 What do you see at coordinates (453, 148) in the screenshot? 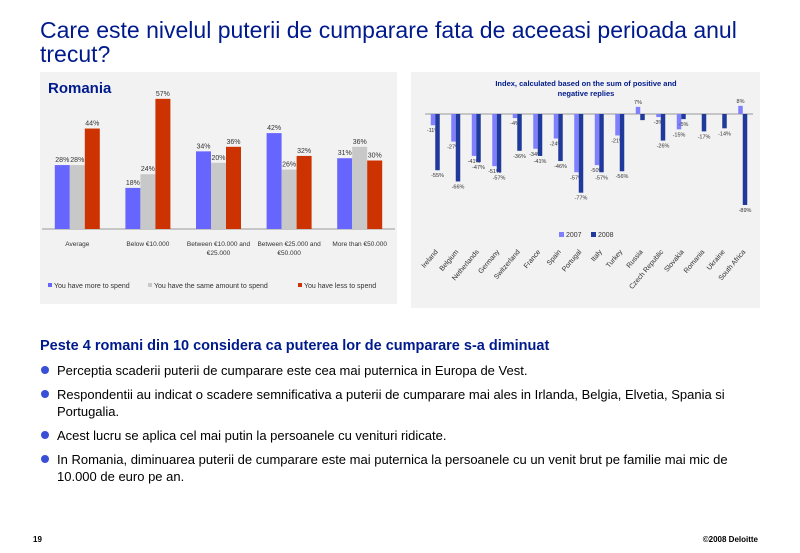
I see `data-label: -27%` at bounding box center [453, 148].